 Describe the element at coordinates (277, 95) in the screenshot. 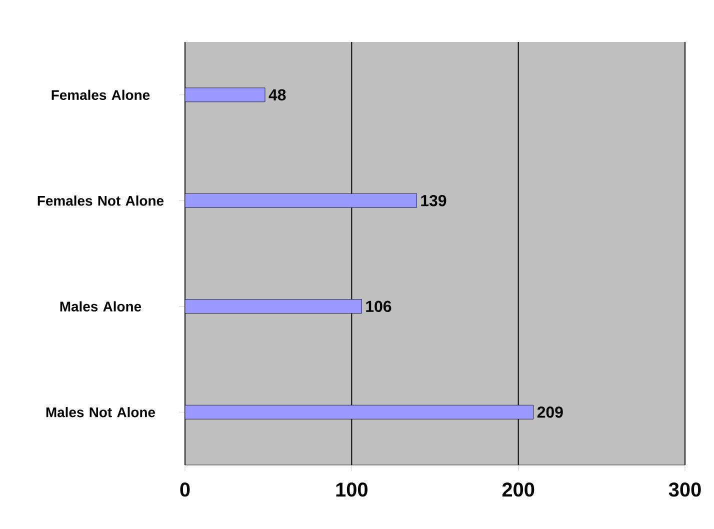

I see `data-label: 48` at that location.